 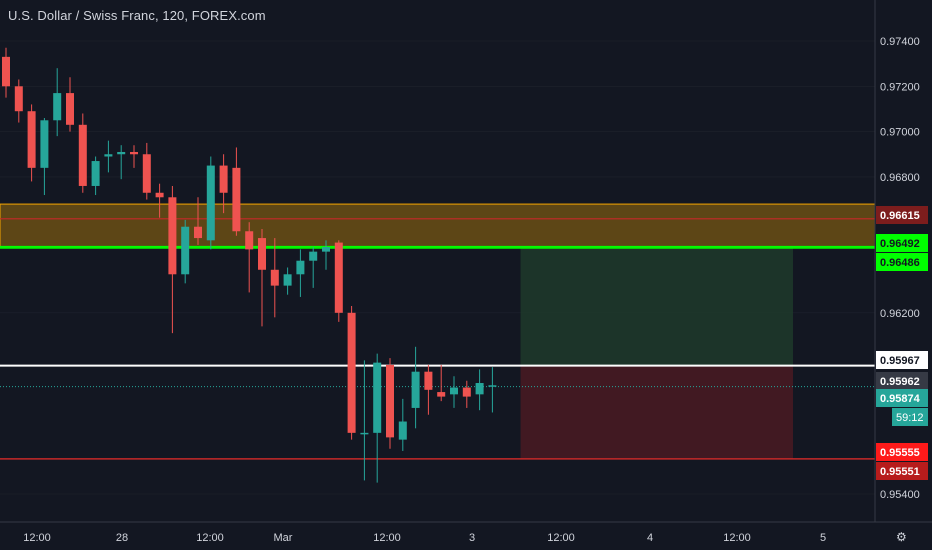 I want to click on price-label-text: 0.95967, so click(x=900, y=361).